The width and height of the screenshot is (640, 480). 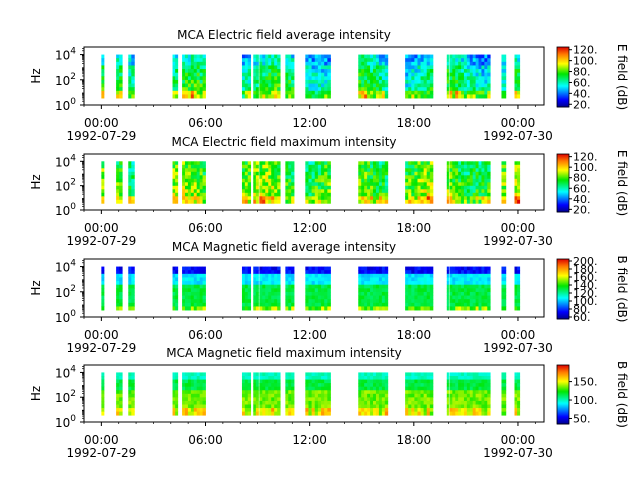 I want to click on colorbar-frame, so click(x=563, y=183).